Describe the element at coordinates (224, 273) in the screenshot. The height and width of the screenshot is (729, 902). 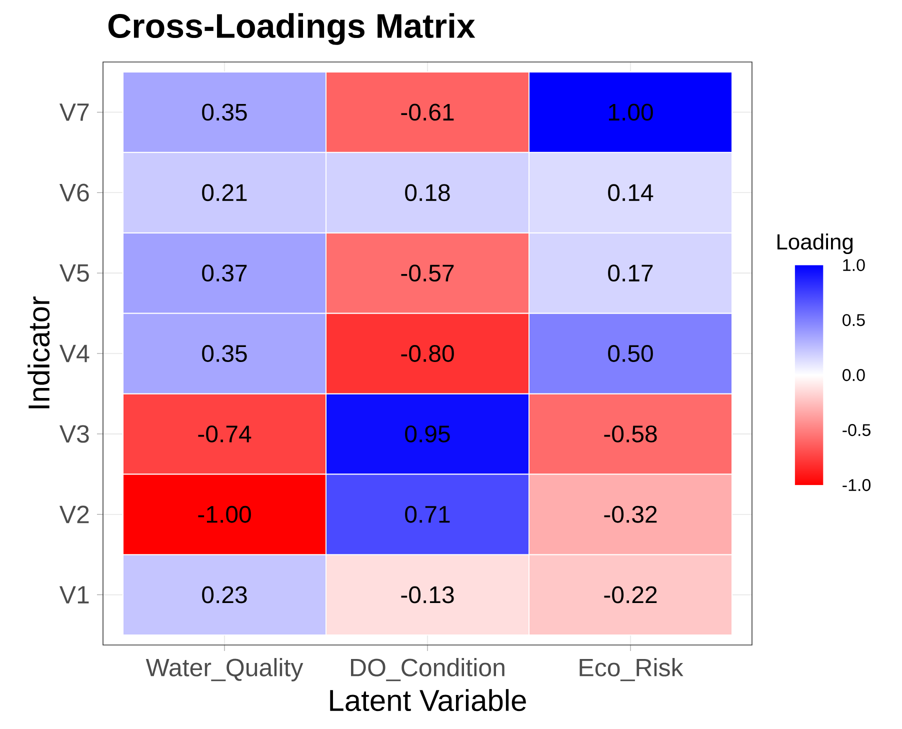
I see `data-label: 0.37` at that location.